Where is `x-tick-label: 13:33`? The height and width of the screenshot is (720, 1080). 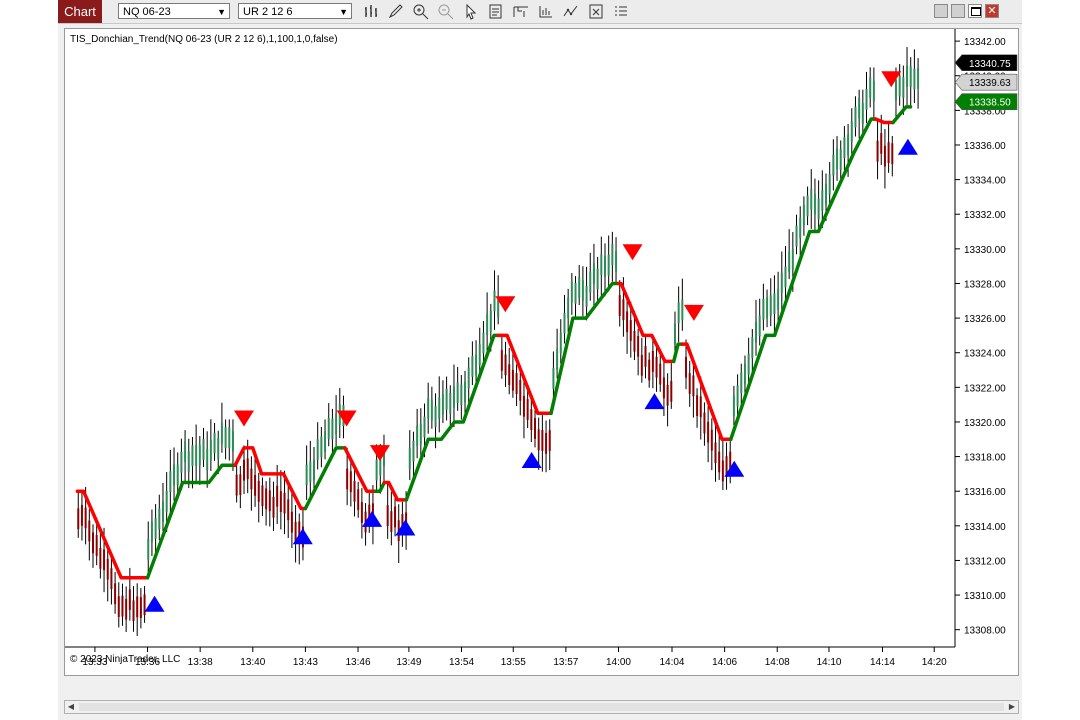
x-tick-label: 13:33 is located at coordinates (94, 662).